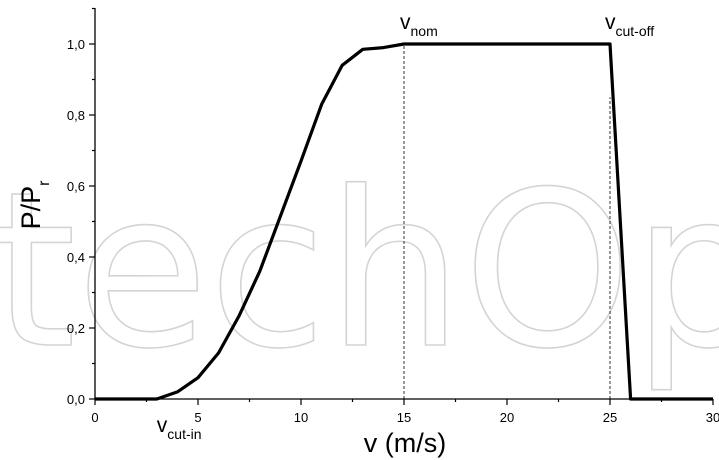 Image resolution: width=719 pixels, height=460 pixels. I want to click on annotation-subscript: cut-in, so click(184, 434).